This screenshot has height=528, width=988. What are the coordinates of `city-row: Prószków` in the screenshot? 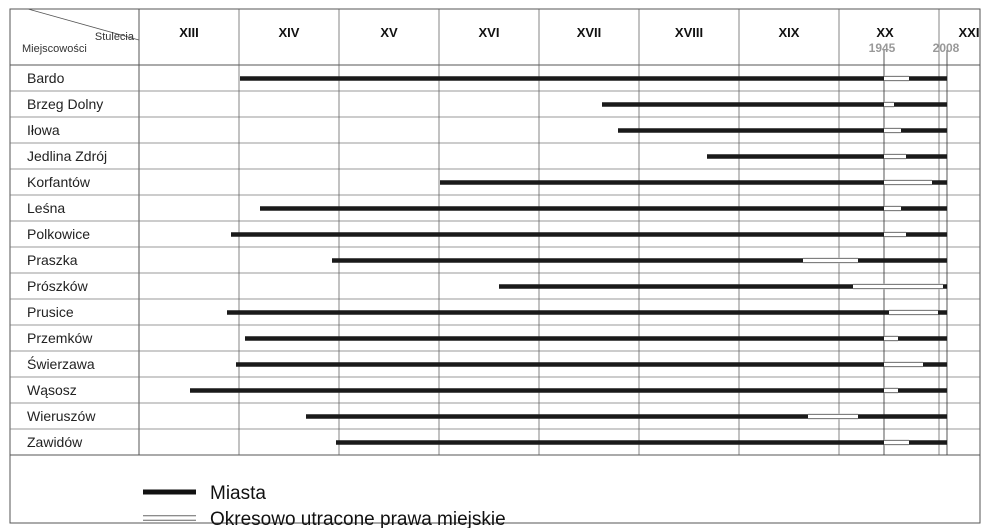 It's located at (487, 286).